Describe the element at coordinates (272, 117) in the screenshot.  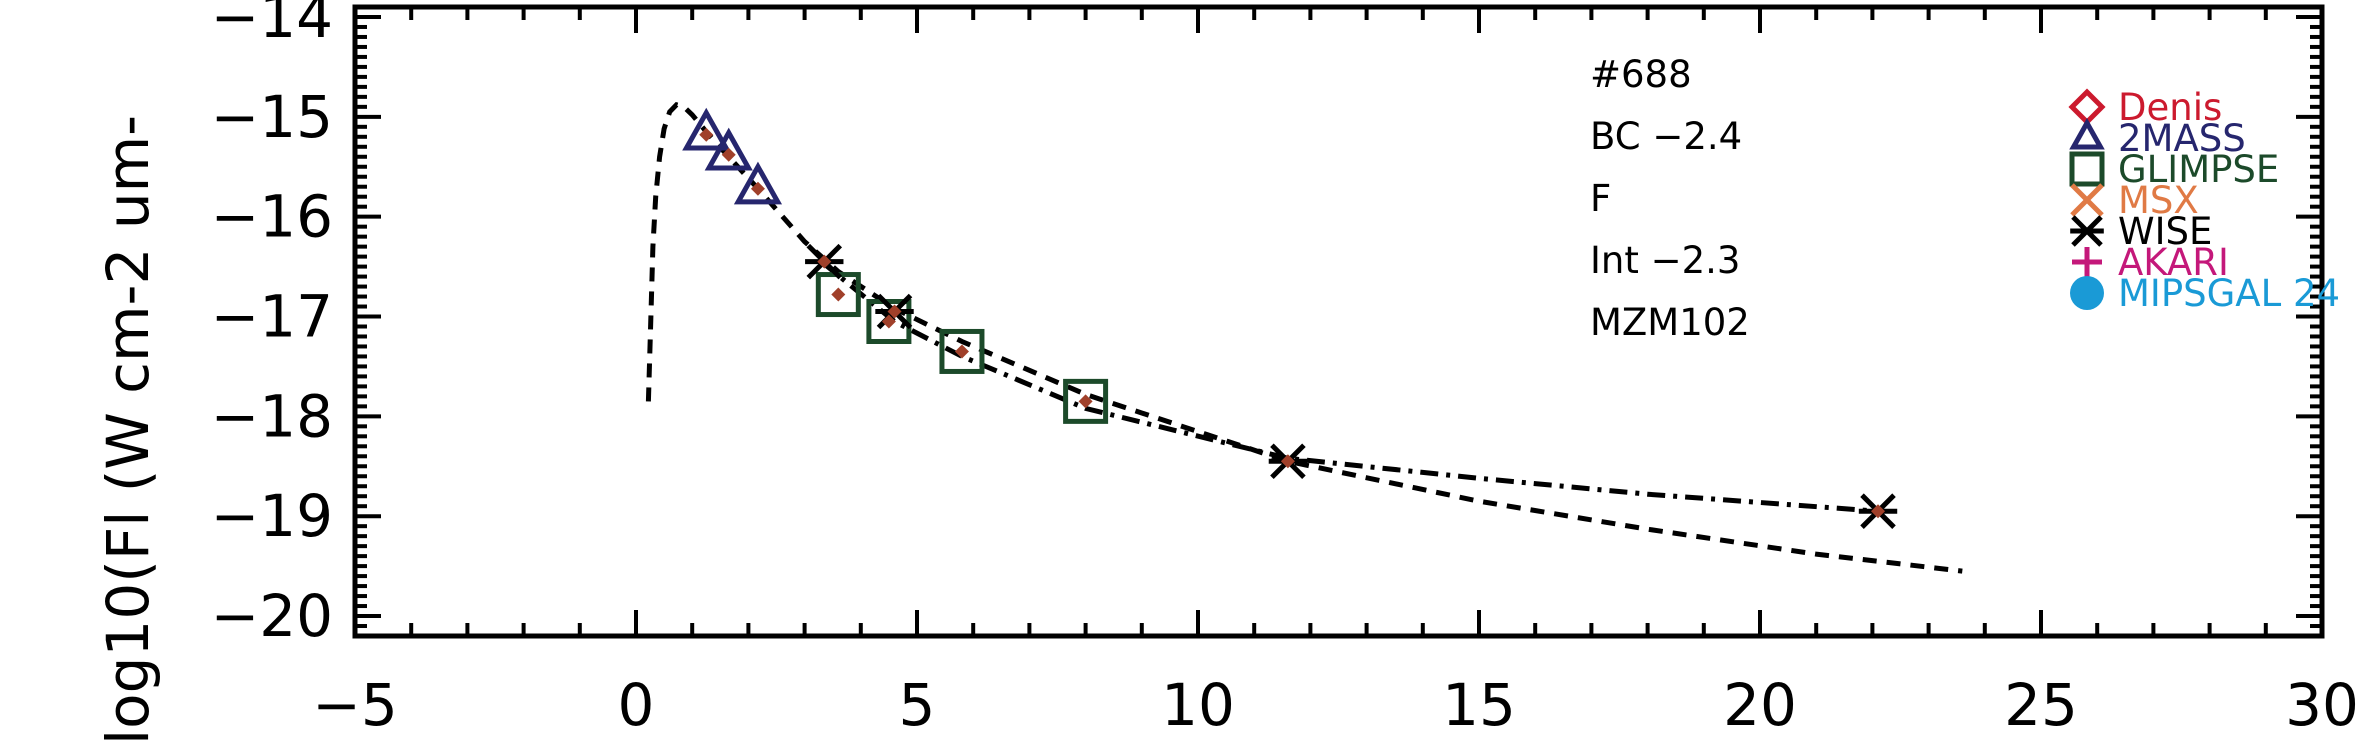
I see `y-tick-label: −15` at that location.